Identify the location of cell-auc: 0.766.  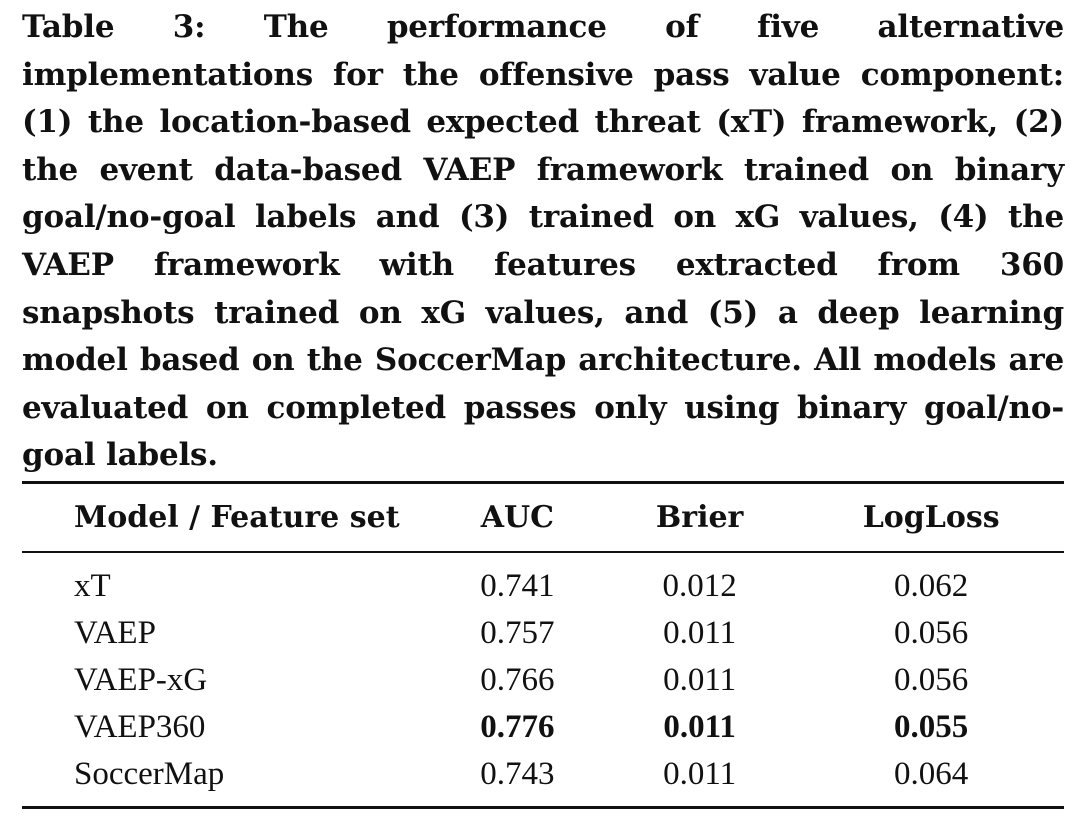
(517, 680).